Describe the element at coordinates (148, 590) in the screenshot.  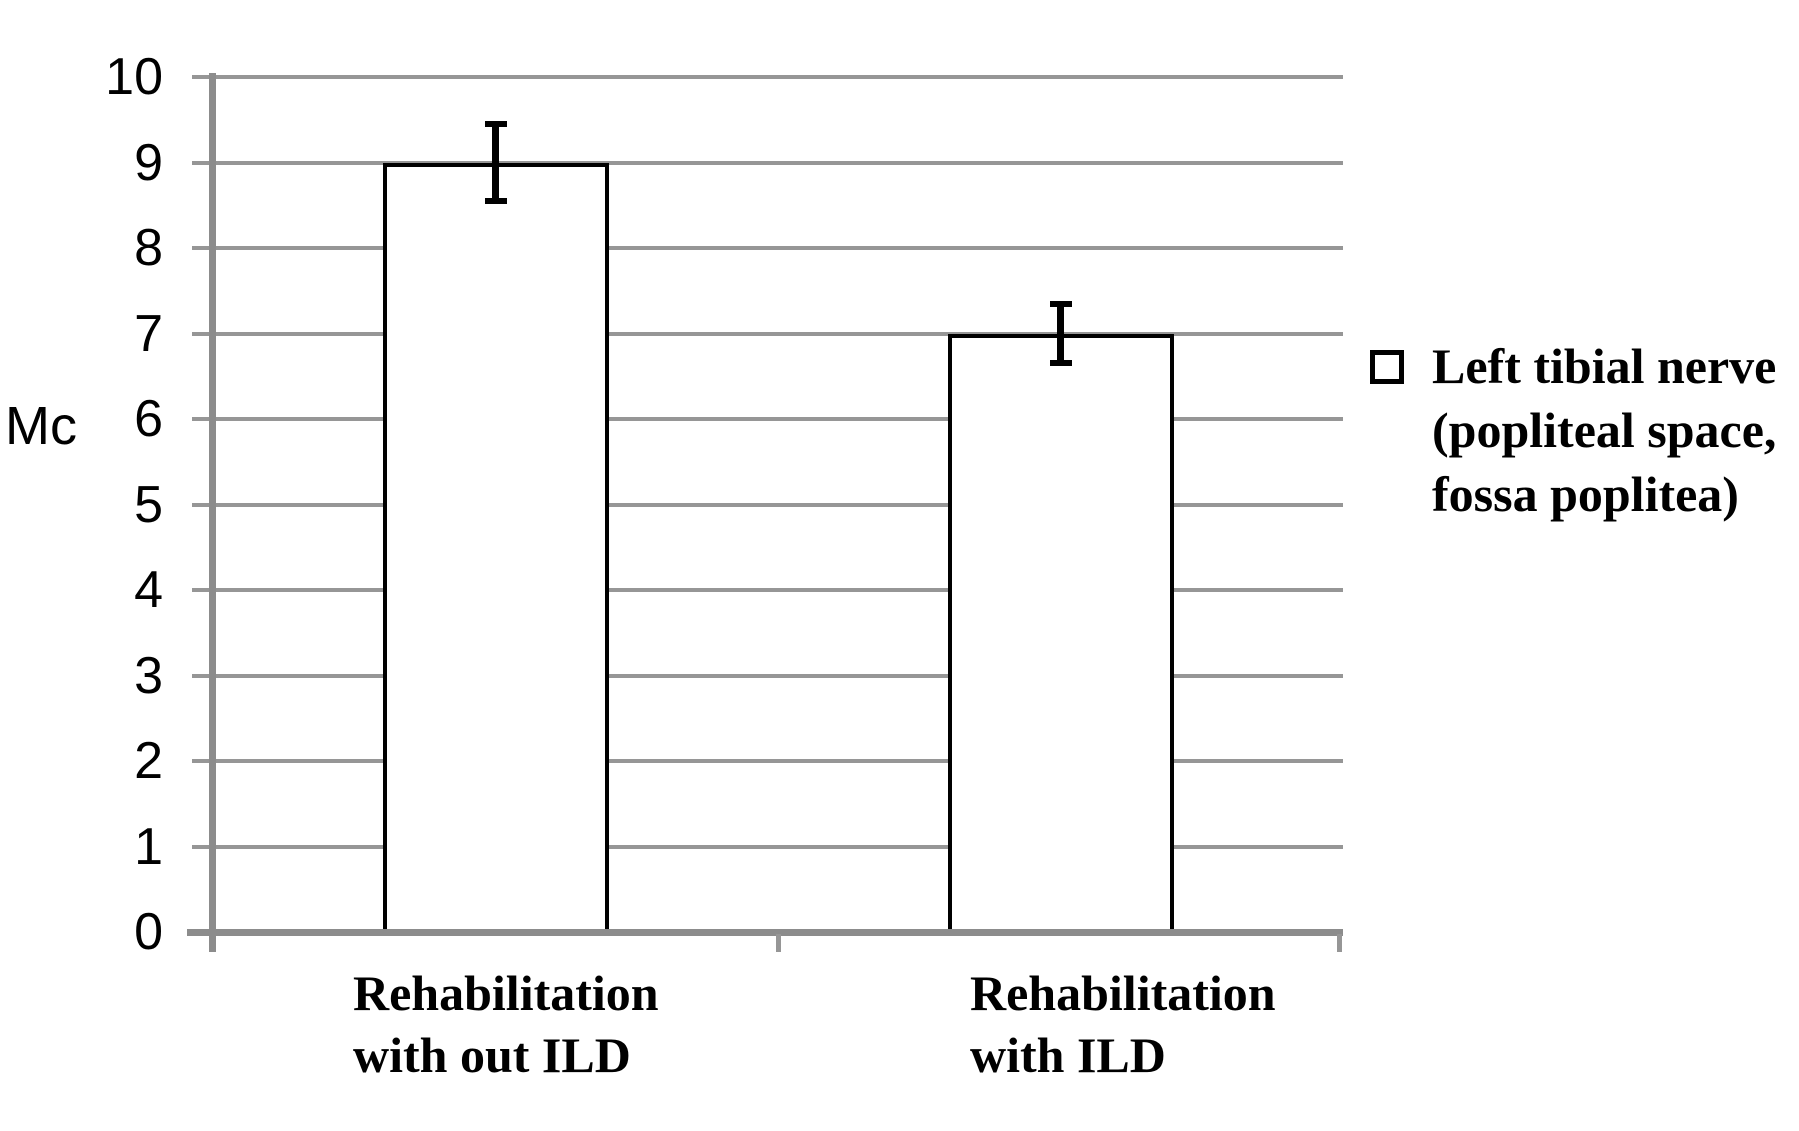
I see `y-tick-label-4: 4` at that location.